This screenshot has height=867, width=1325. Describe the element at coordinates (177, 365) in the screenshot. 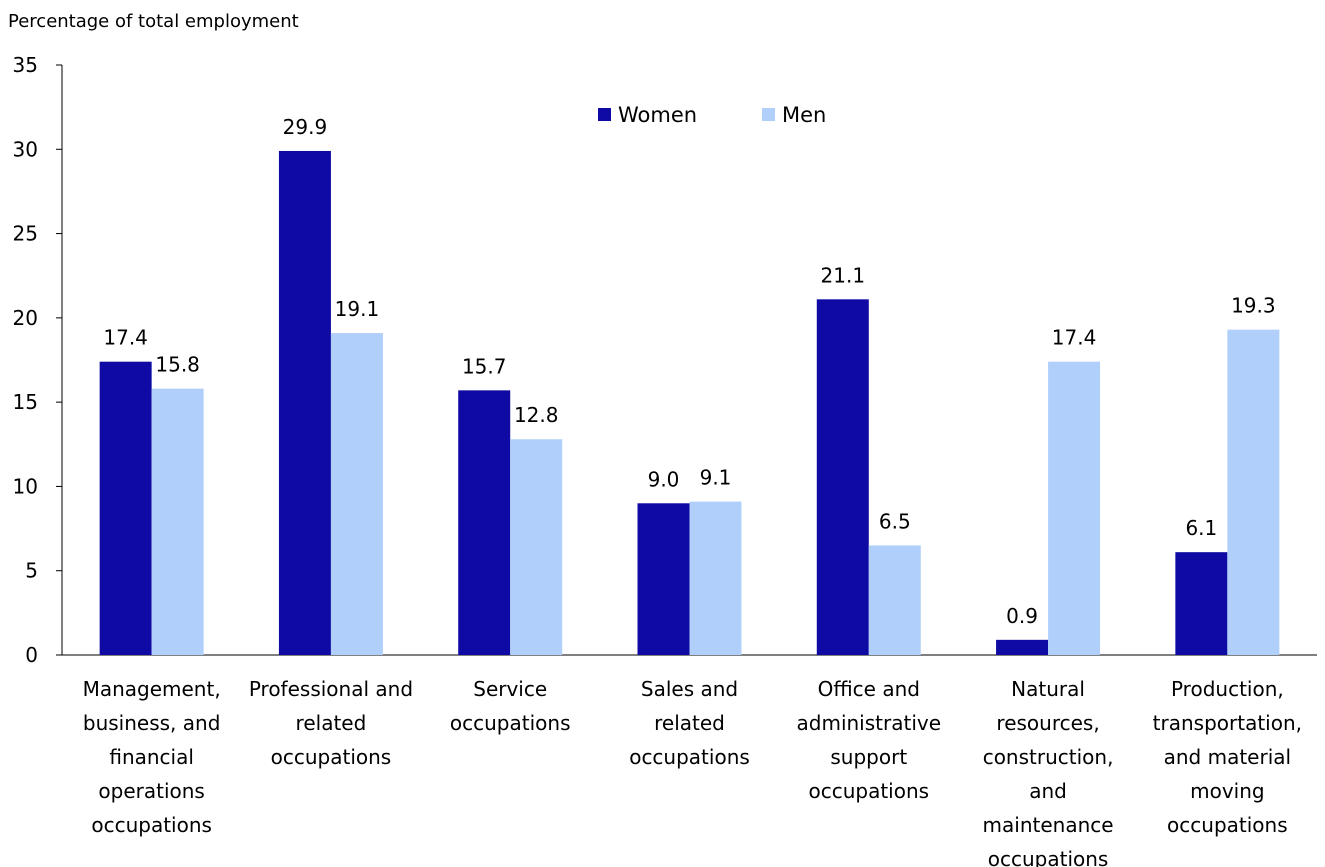

I see `data-label-men: 15.8` at that location.